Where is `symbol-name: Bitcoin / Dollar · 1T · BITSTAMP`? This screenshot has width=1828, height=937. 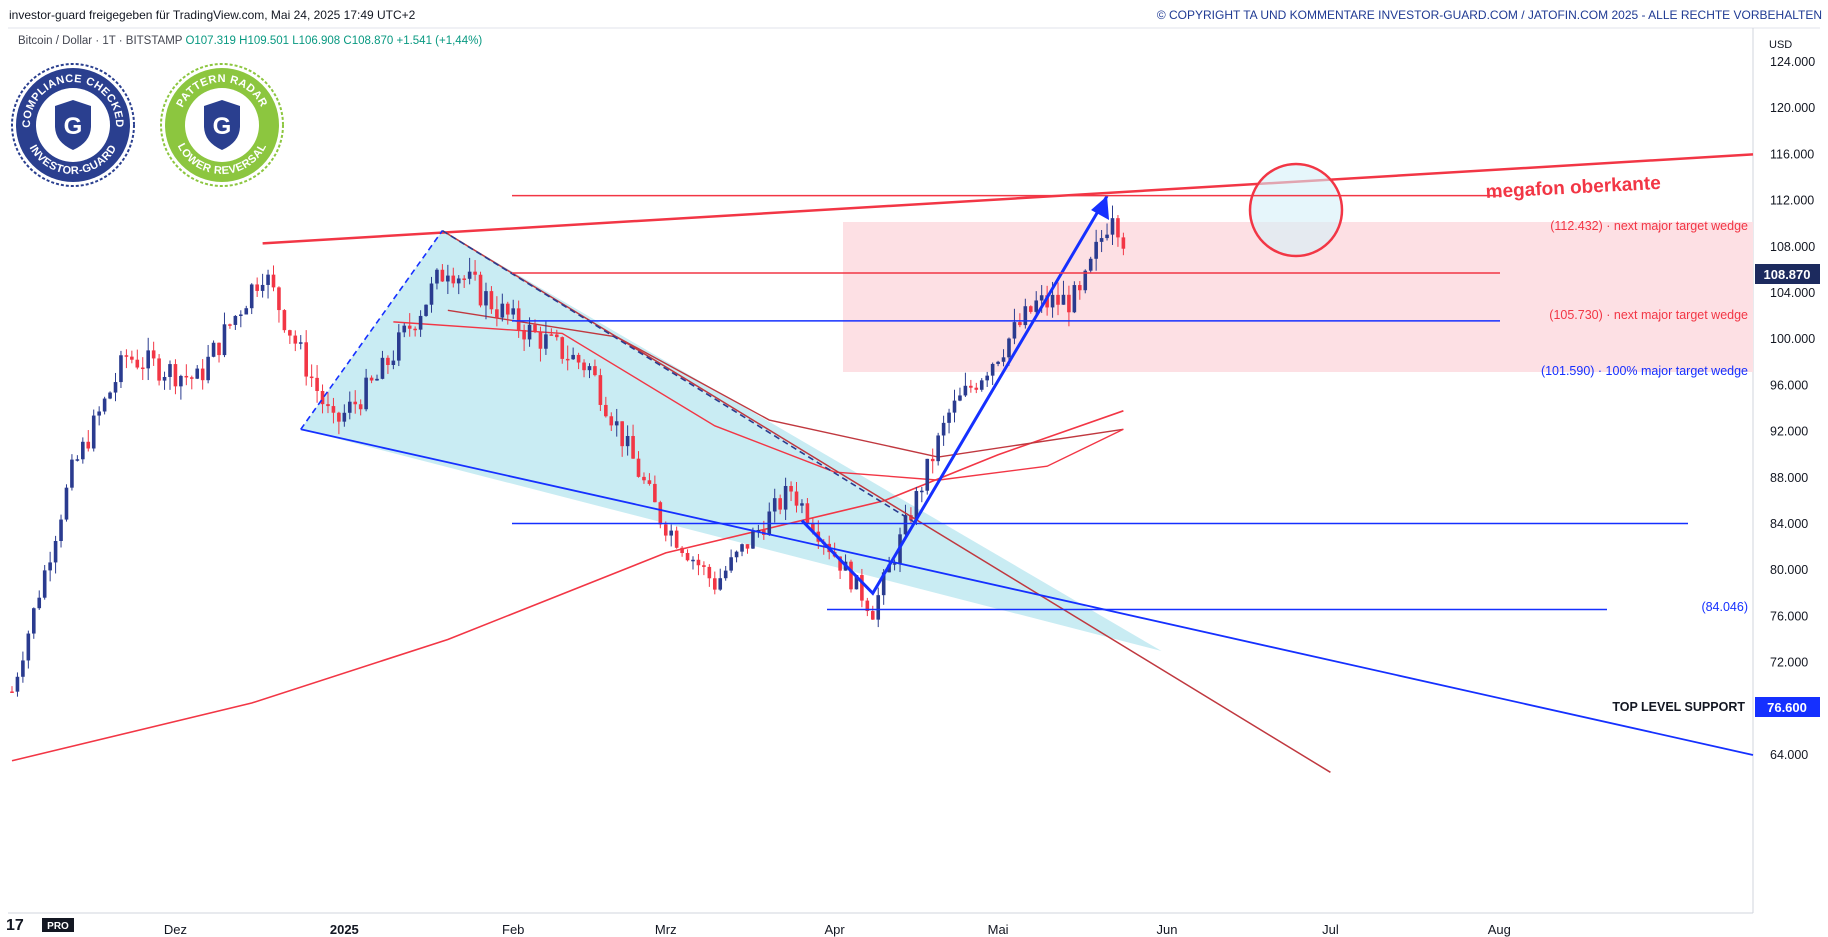
symbol-name: Bitcoin / Dollar · 1T · BITSTAMP is located at coordinates (100, 41).